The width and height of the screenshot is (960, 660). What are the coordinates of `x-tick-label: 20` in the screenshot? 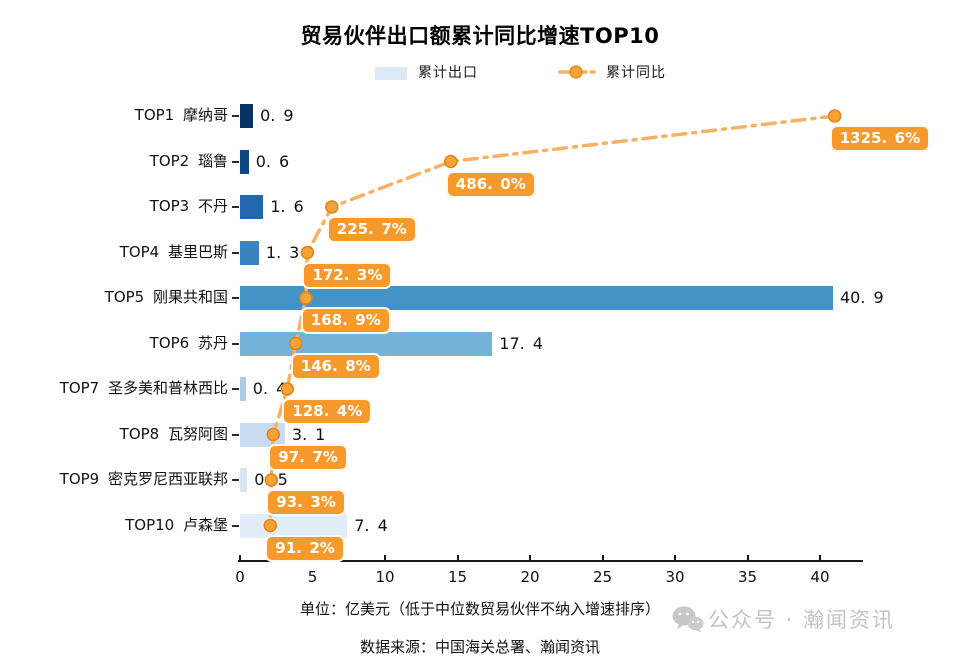 It's located at (530, 577).